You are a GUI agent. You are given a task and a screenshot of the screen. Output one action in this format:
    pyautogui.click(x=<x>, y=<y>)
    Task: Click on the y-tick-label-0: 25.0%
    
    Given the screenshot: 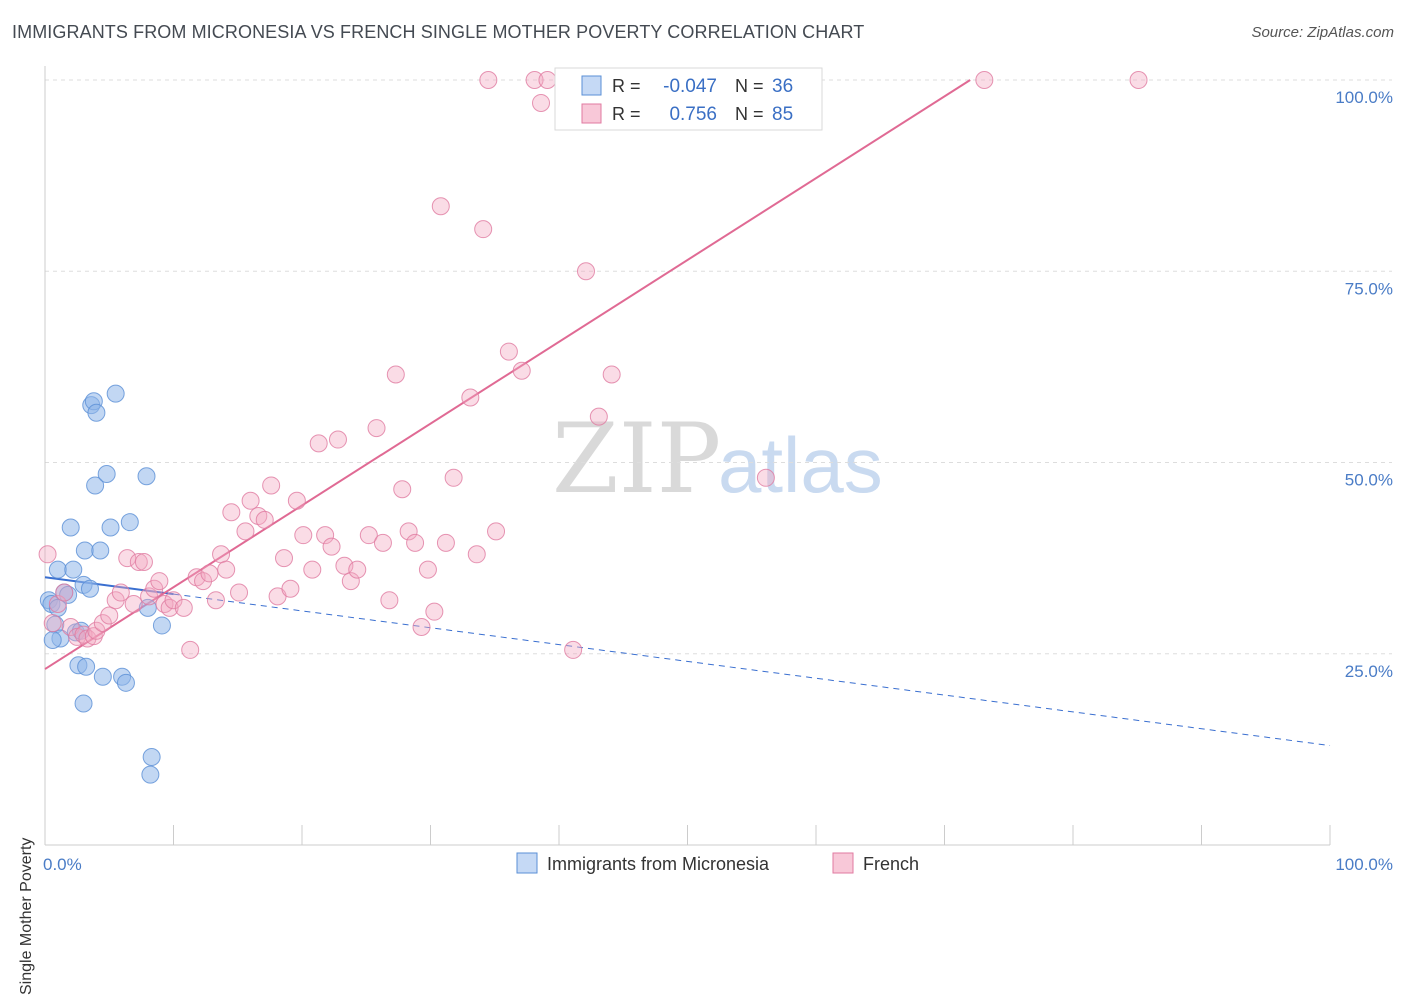 What is the action you would take?
    pyautogui.click(x=1369, y=671)
    